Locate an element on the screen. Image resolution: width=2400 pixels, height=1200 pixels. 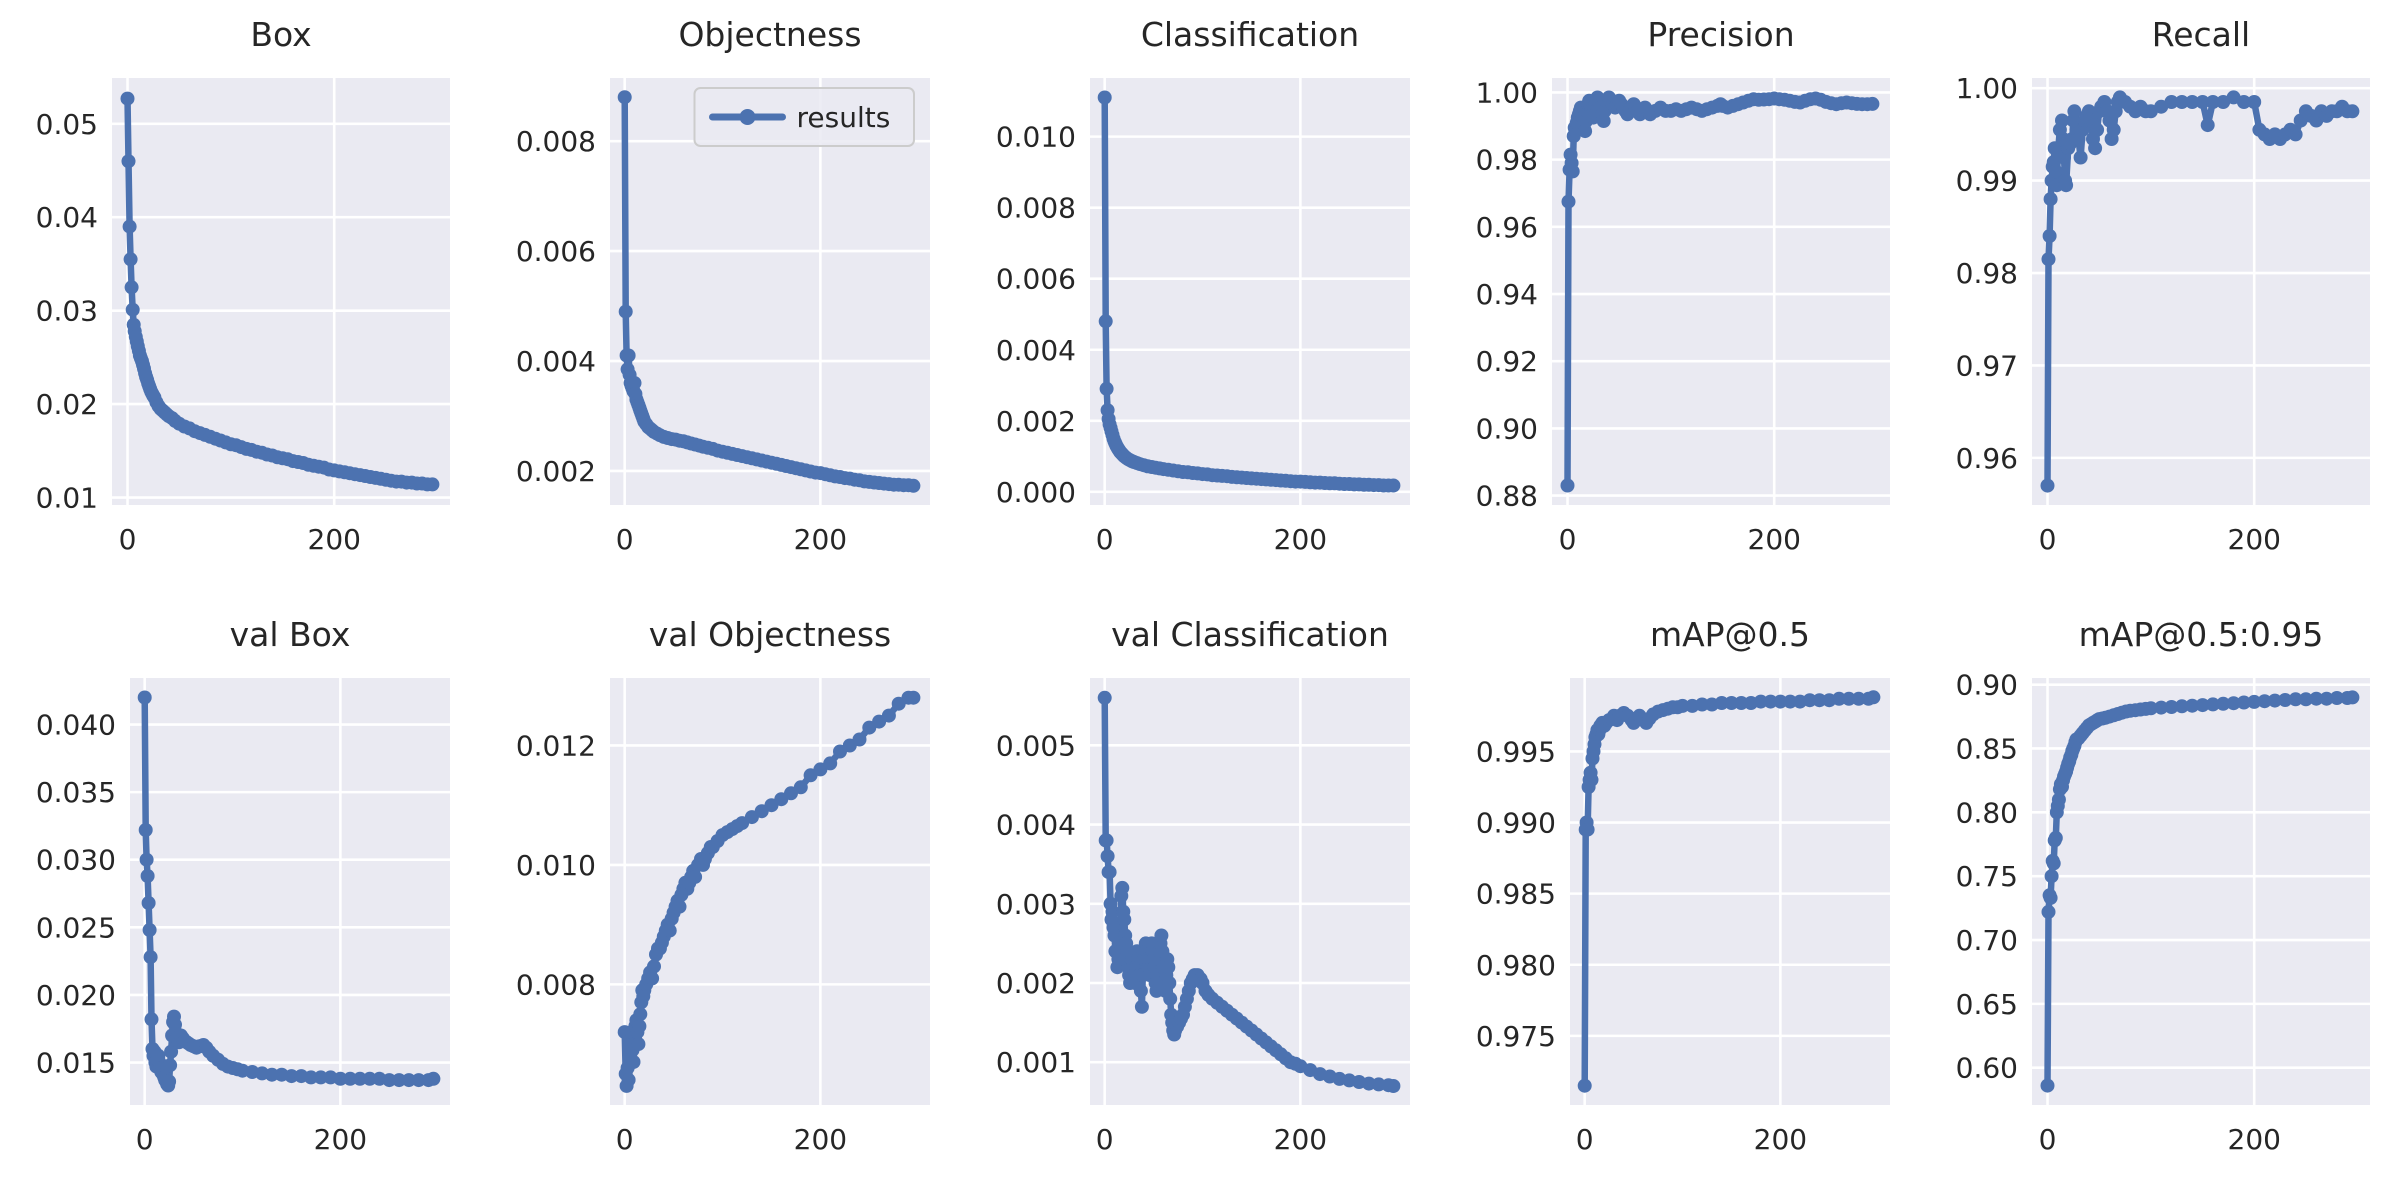
y-tick-label: 0.005 is located at coordinates (1036, 745).